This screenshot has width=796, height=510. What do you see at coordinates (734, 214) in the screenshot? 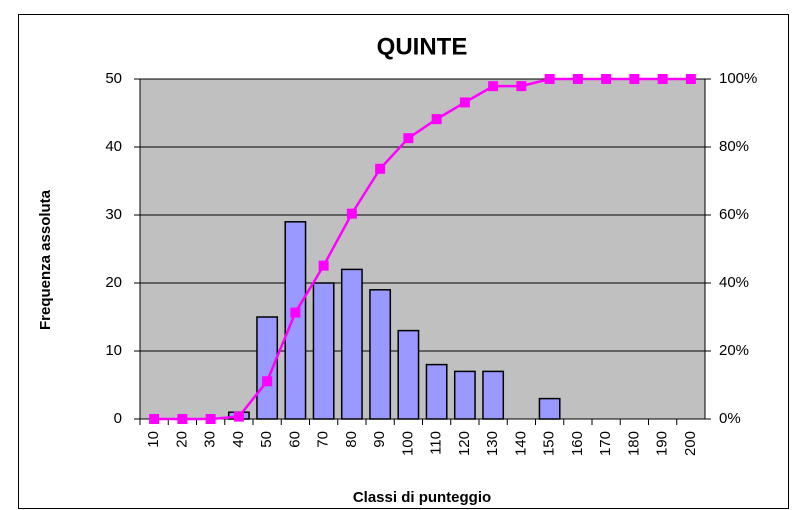
I see `y2-tick-label: 60%` at bounding box center [734, 214].